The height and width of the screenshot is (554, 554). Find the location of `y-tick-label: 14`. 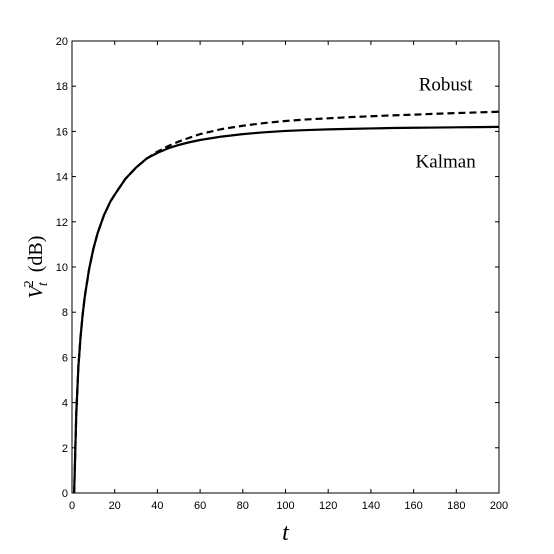

y-tick-label: 14 is located at coordinates (62, 178).